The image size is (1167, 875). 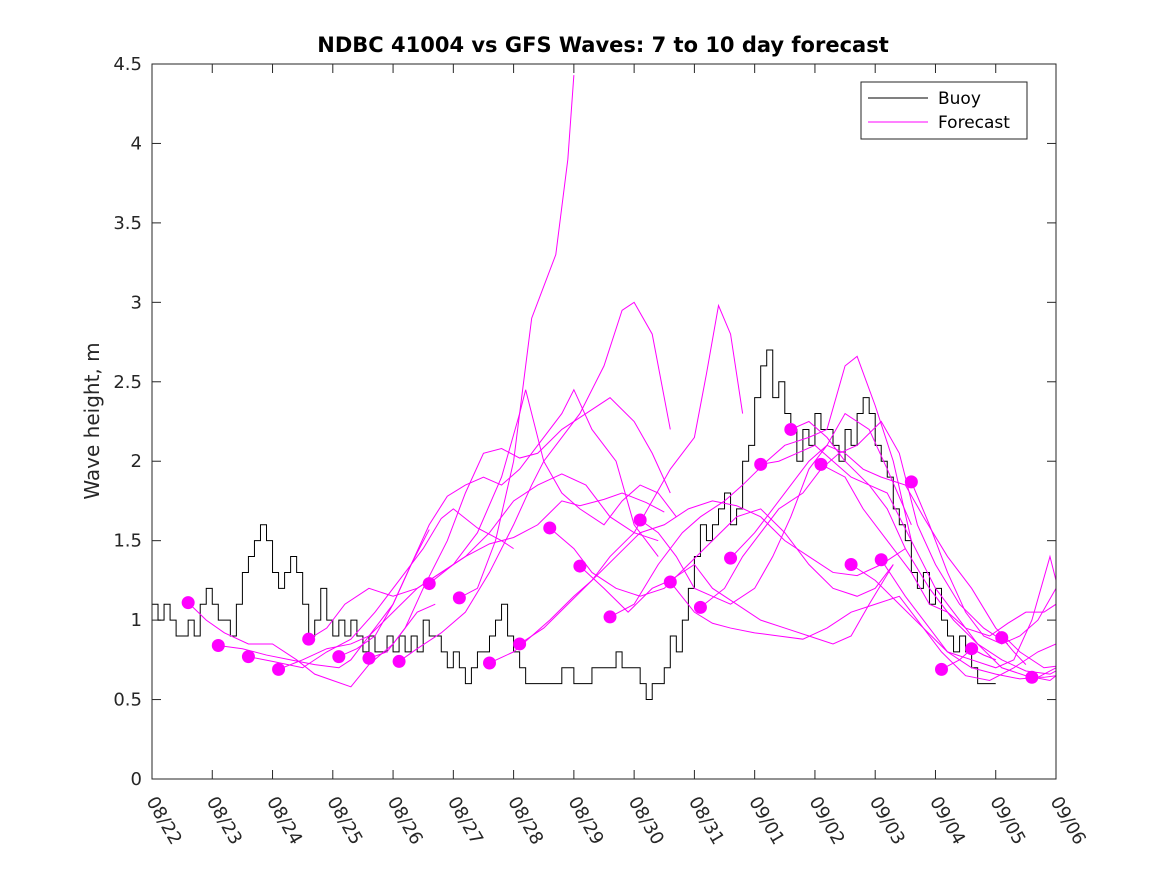 What do you see at coordinates (127, 700) in the screenshot?
I see `y-tick-label: 0.5` at bounding box center [127, 700].